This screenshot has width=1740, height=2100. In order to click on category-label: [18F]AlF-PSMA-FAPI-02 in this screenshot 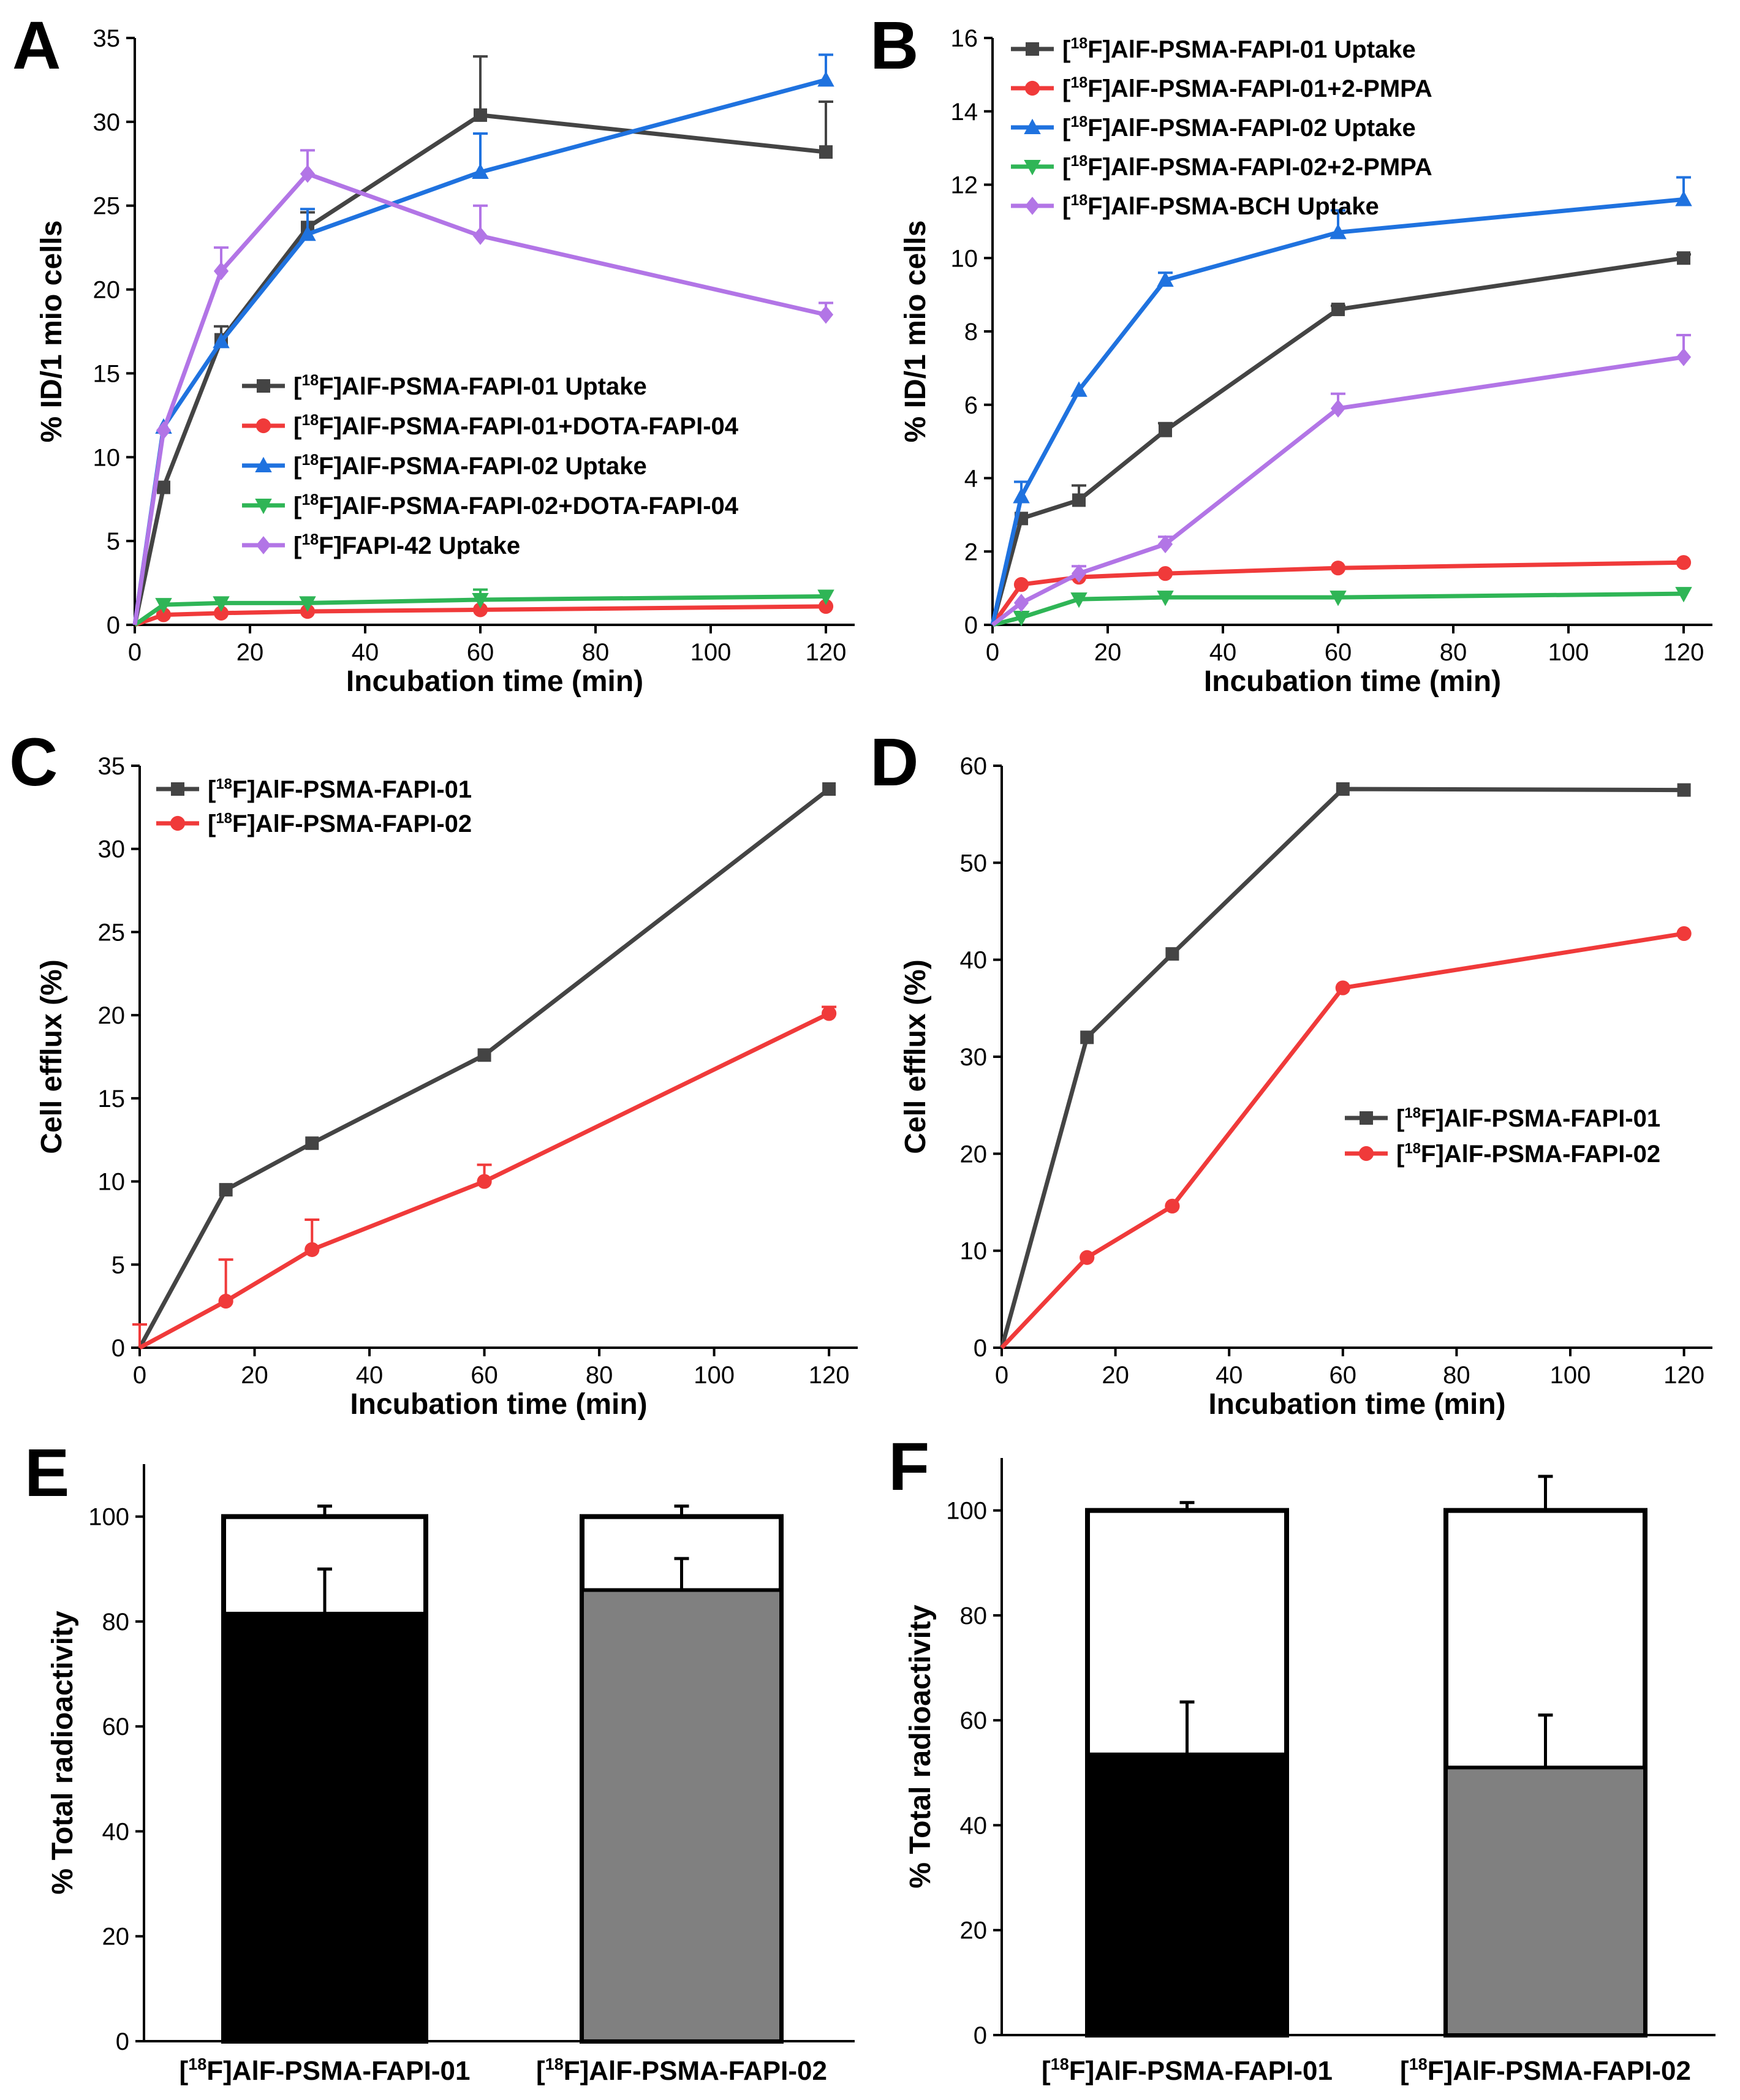, I will do `click(681, 2070)`.